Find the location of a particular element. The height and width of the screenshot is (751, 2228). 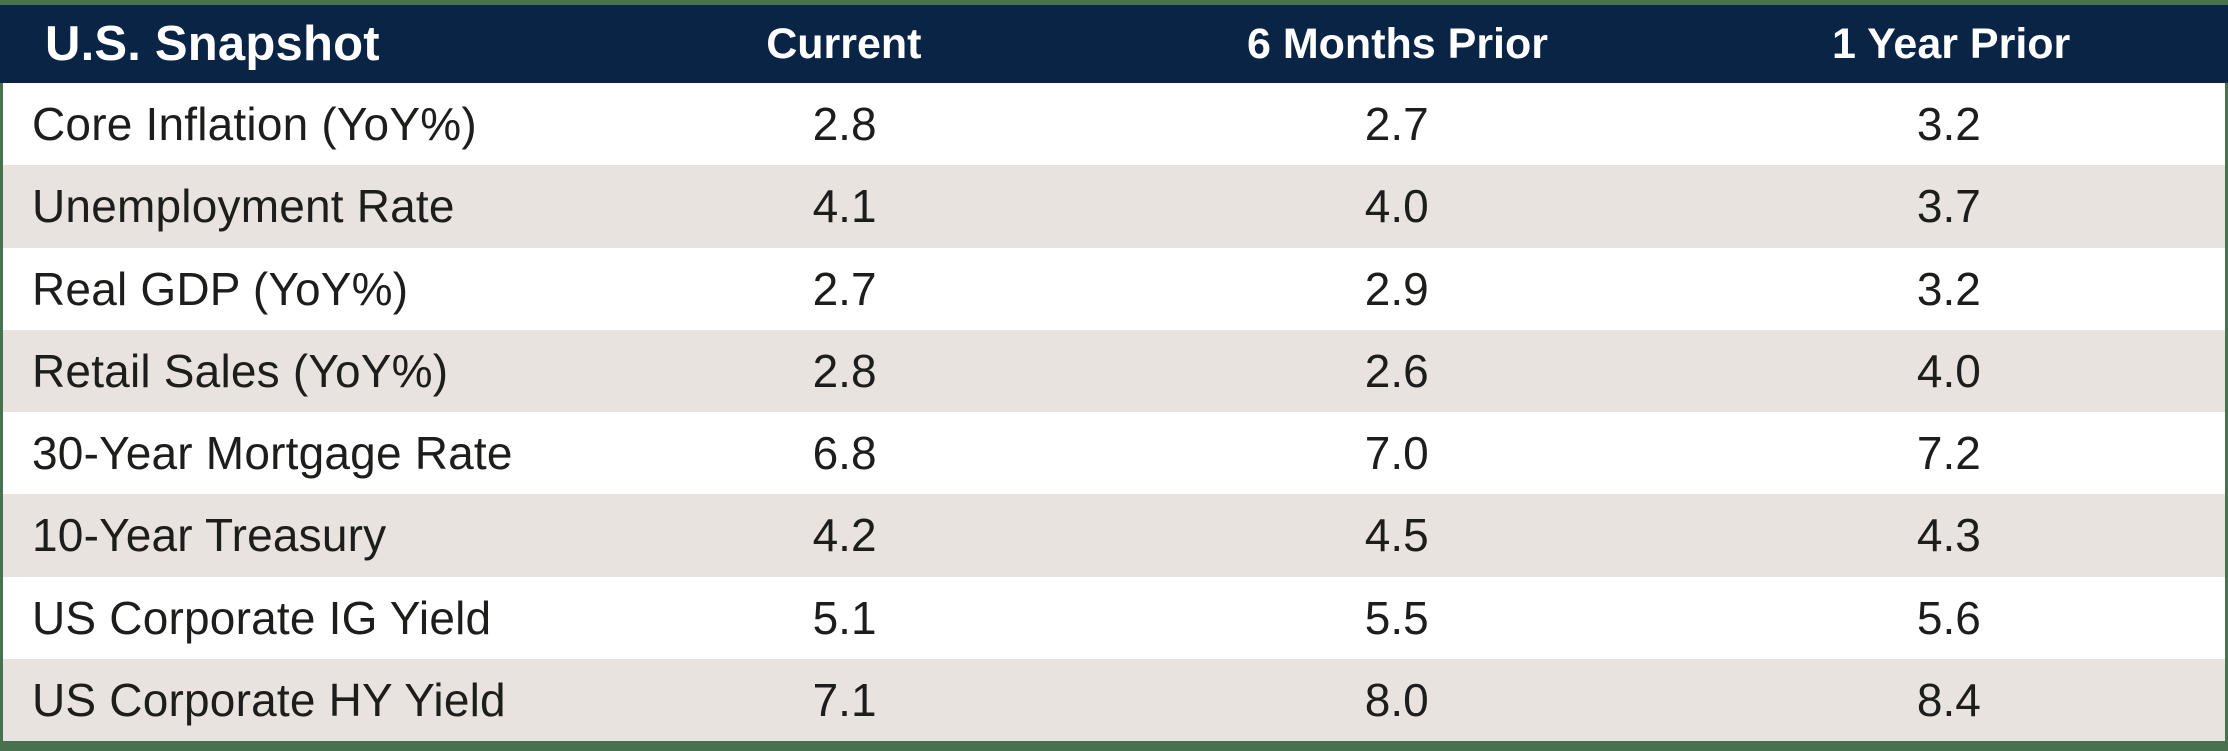

cell-value: 6.8 is located at coordinates (844, 453).